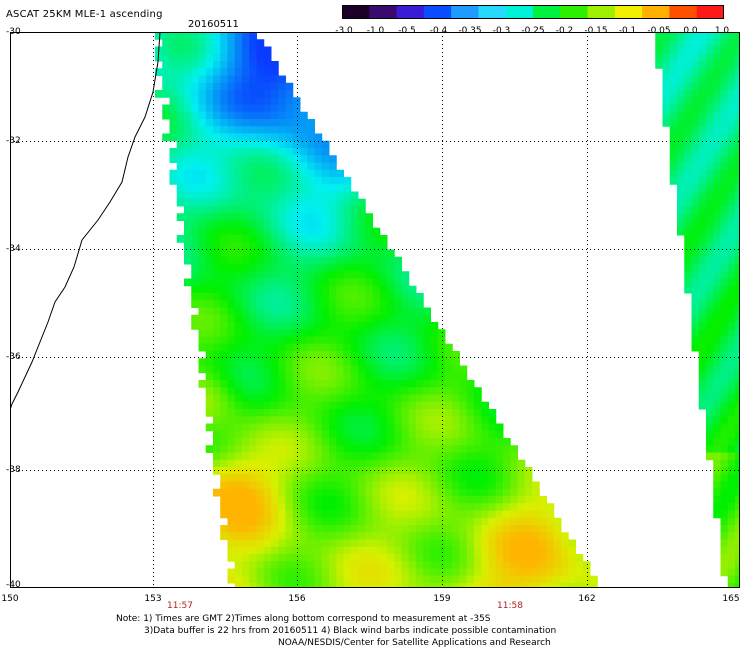 The image size is (740, 650). Describe the element at coordinates (438, 31) in the screenshot. I see `colorbar-tick-label: -0.4` at that location.